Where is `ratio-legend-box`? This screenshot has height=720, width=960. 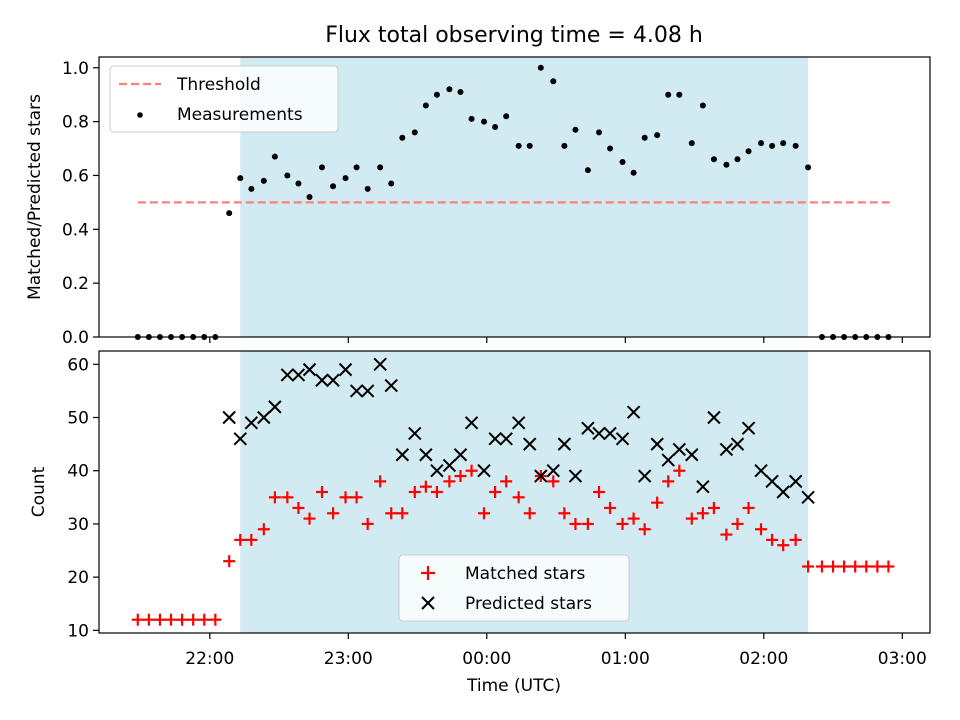 ratio-legend-box is located at coordinates (224, 99).